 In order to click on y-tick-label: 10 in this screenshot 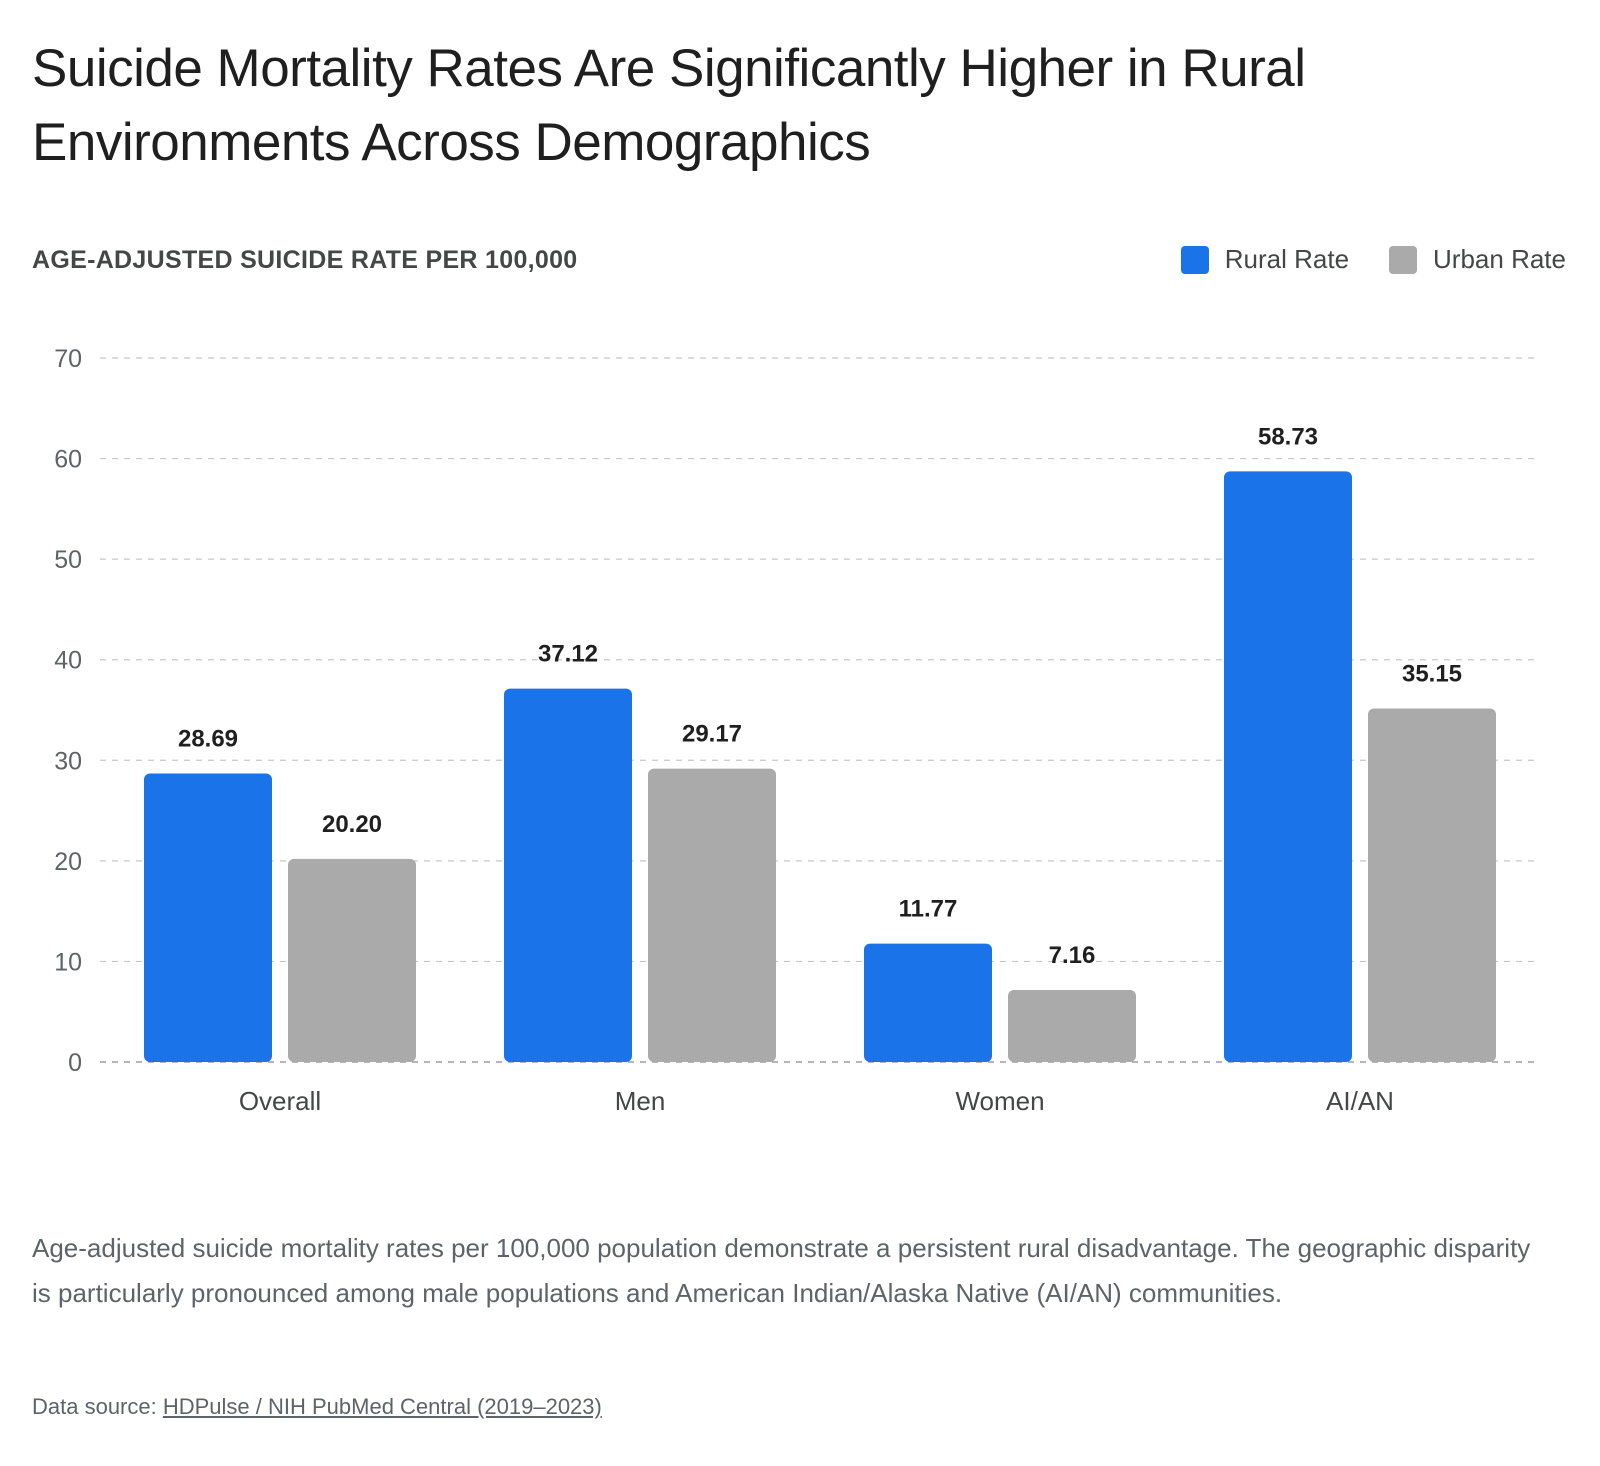, I will do `click(68, 962)`.